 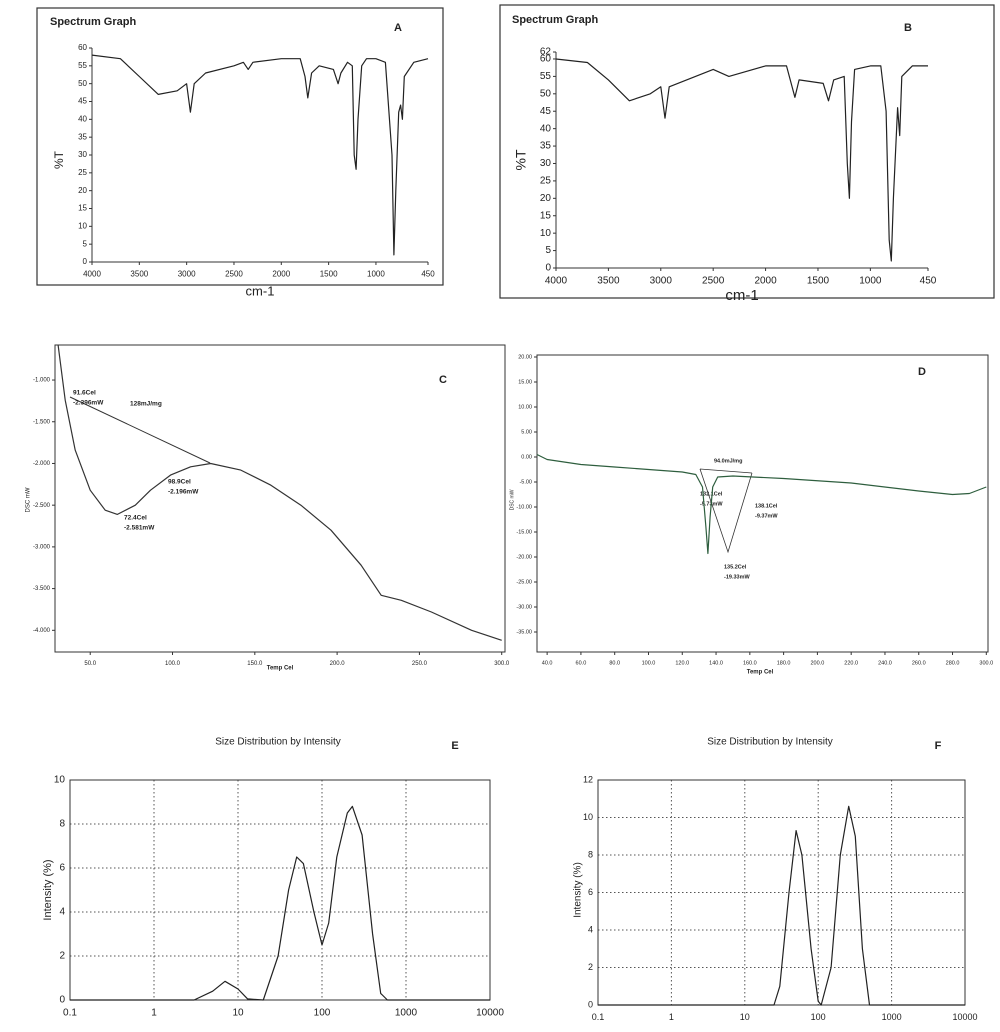 What do you see at coordinates (919, 664) in the screenshot?
I see `x-tick-label: 260.0` at bounding box center [919, 664].